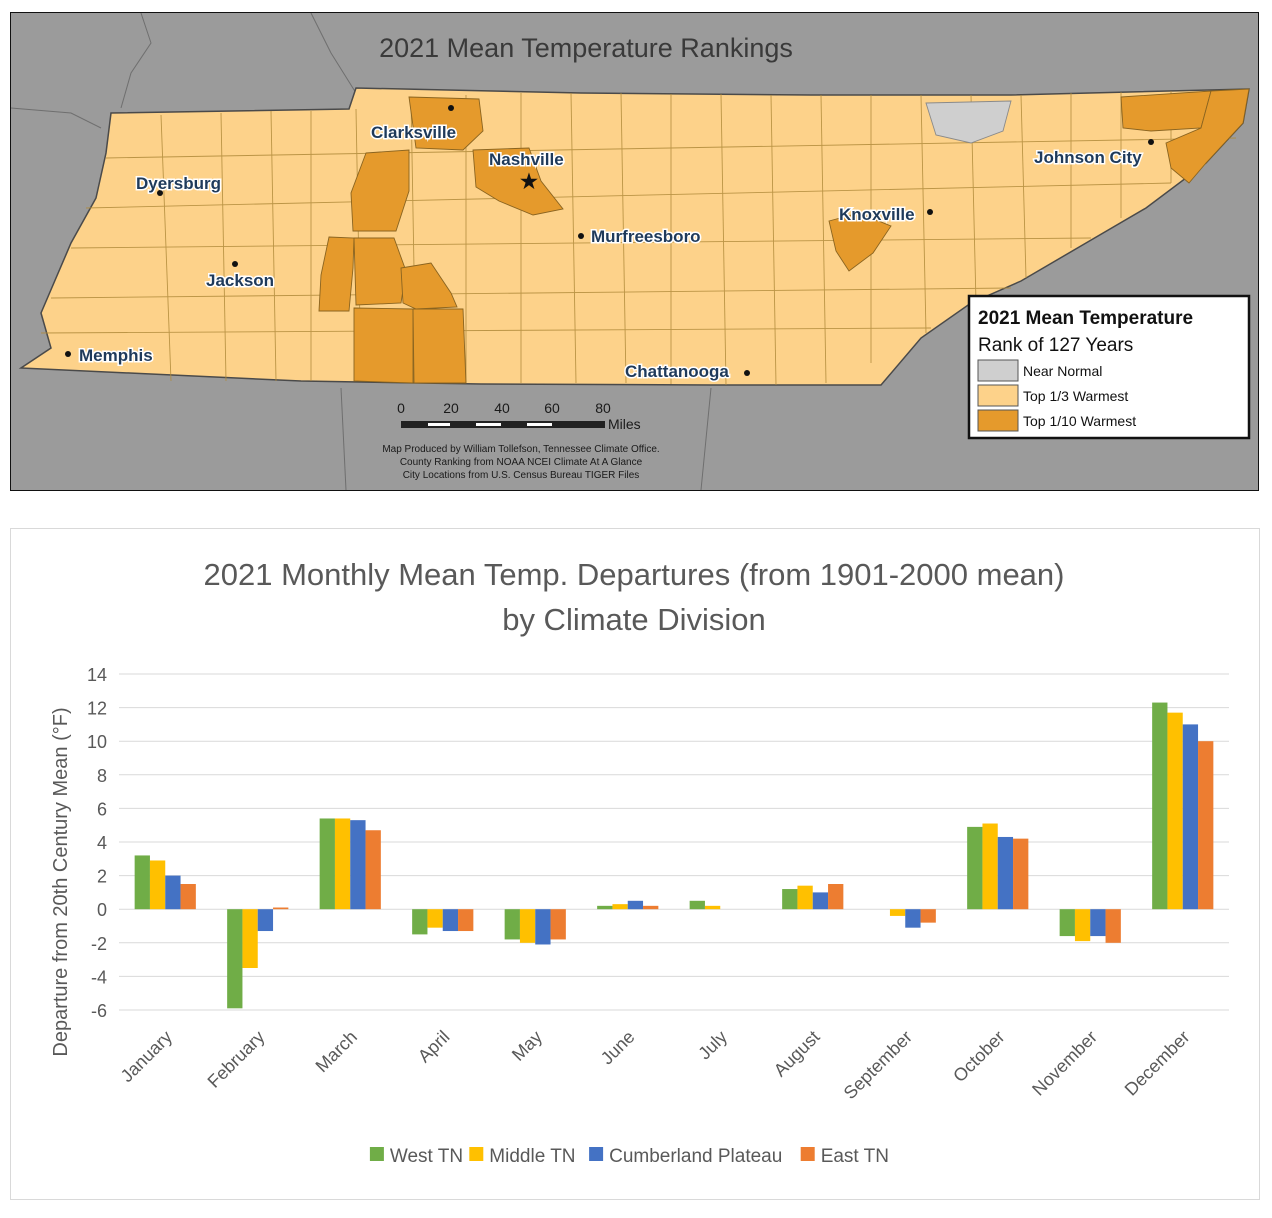 Image resolution: width=1272 pixels, height=1218 pixels. Describe the element at coordinates (998, 395) in the screenshot. I see `legend-swatch-top-third` at that location.